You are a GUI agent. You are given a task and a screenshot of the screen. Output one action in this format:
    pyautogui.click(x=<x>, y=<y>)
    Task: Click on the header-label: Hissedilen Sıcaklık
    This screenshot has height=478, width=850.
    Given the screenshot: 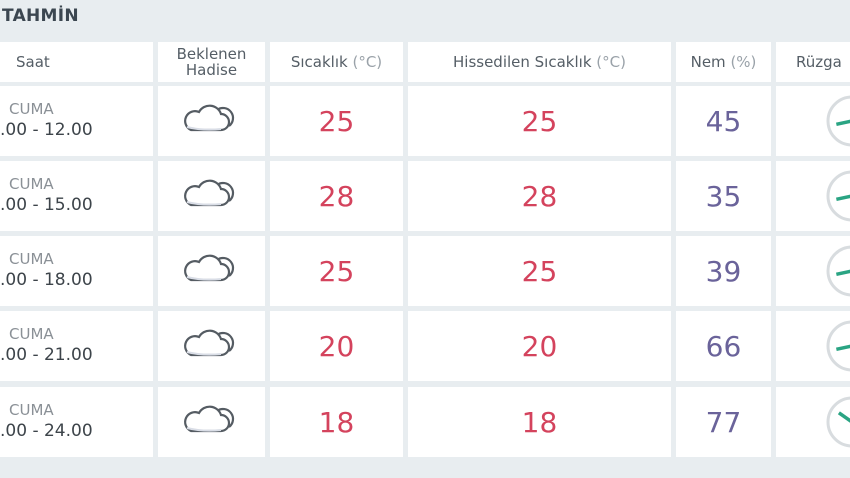 What is the action you would take?
    pyautogui.click(x=522, y=62)
    